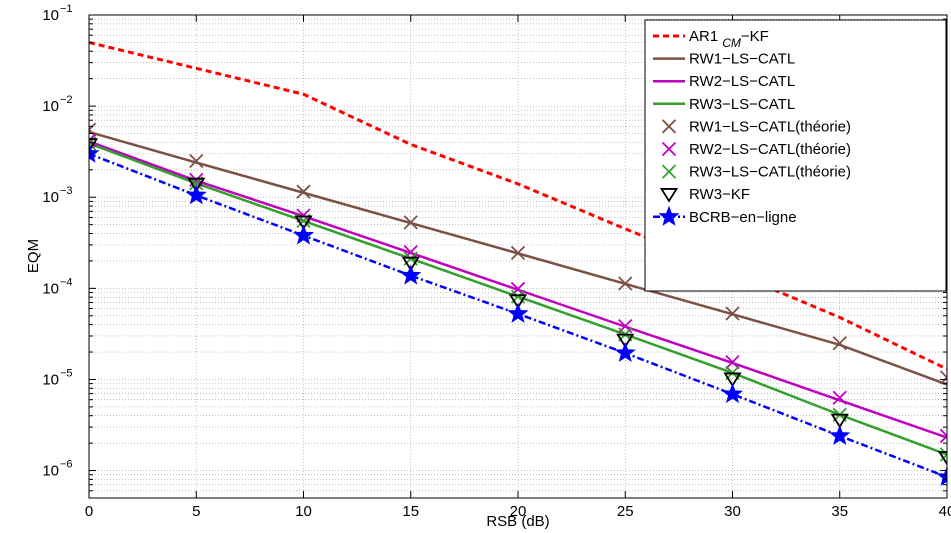  I want to click on legend-label-suffix: −KF, so click(755, 36).